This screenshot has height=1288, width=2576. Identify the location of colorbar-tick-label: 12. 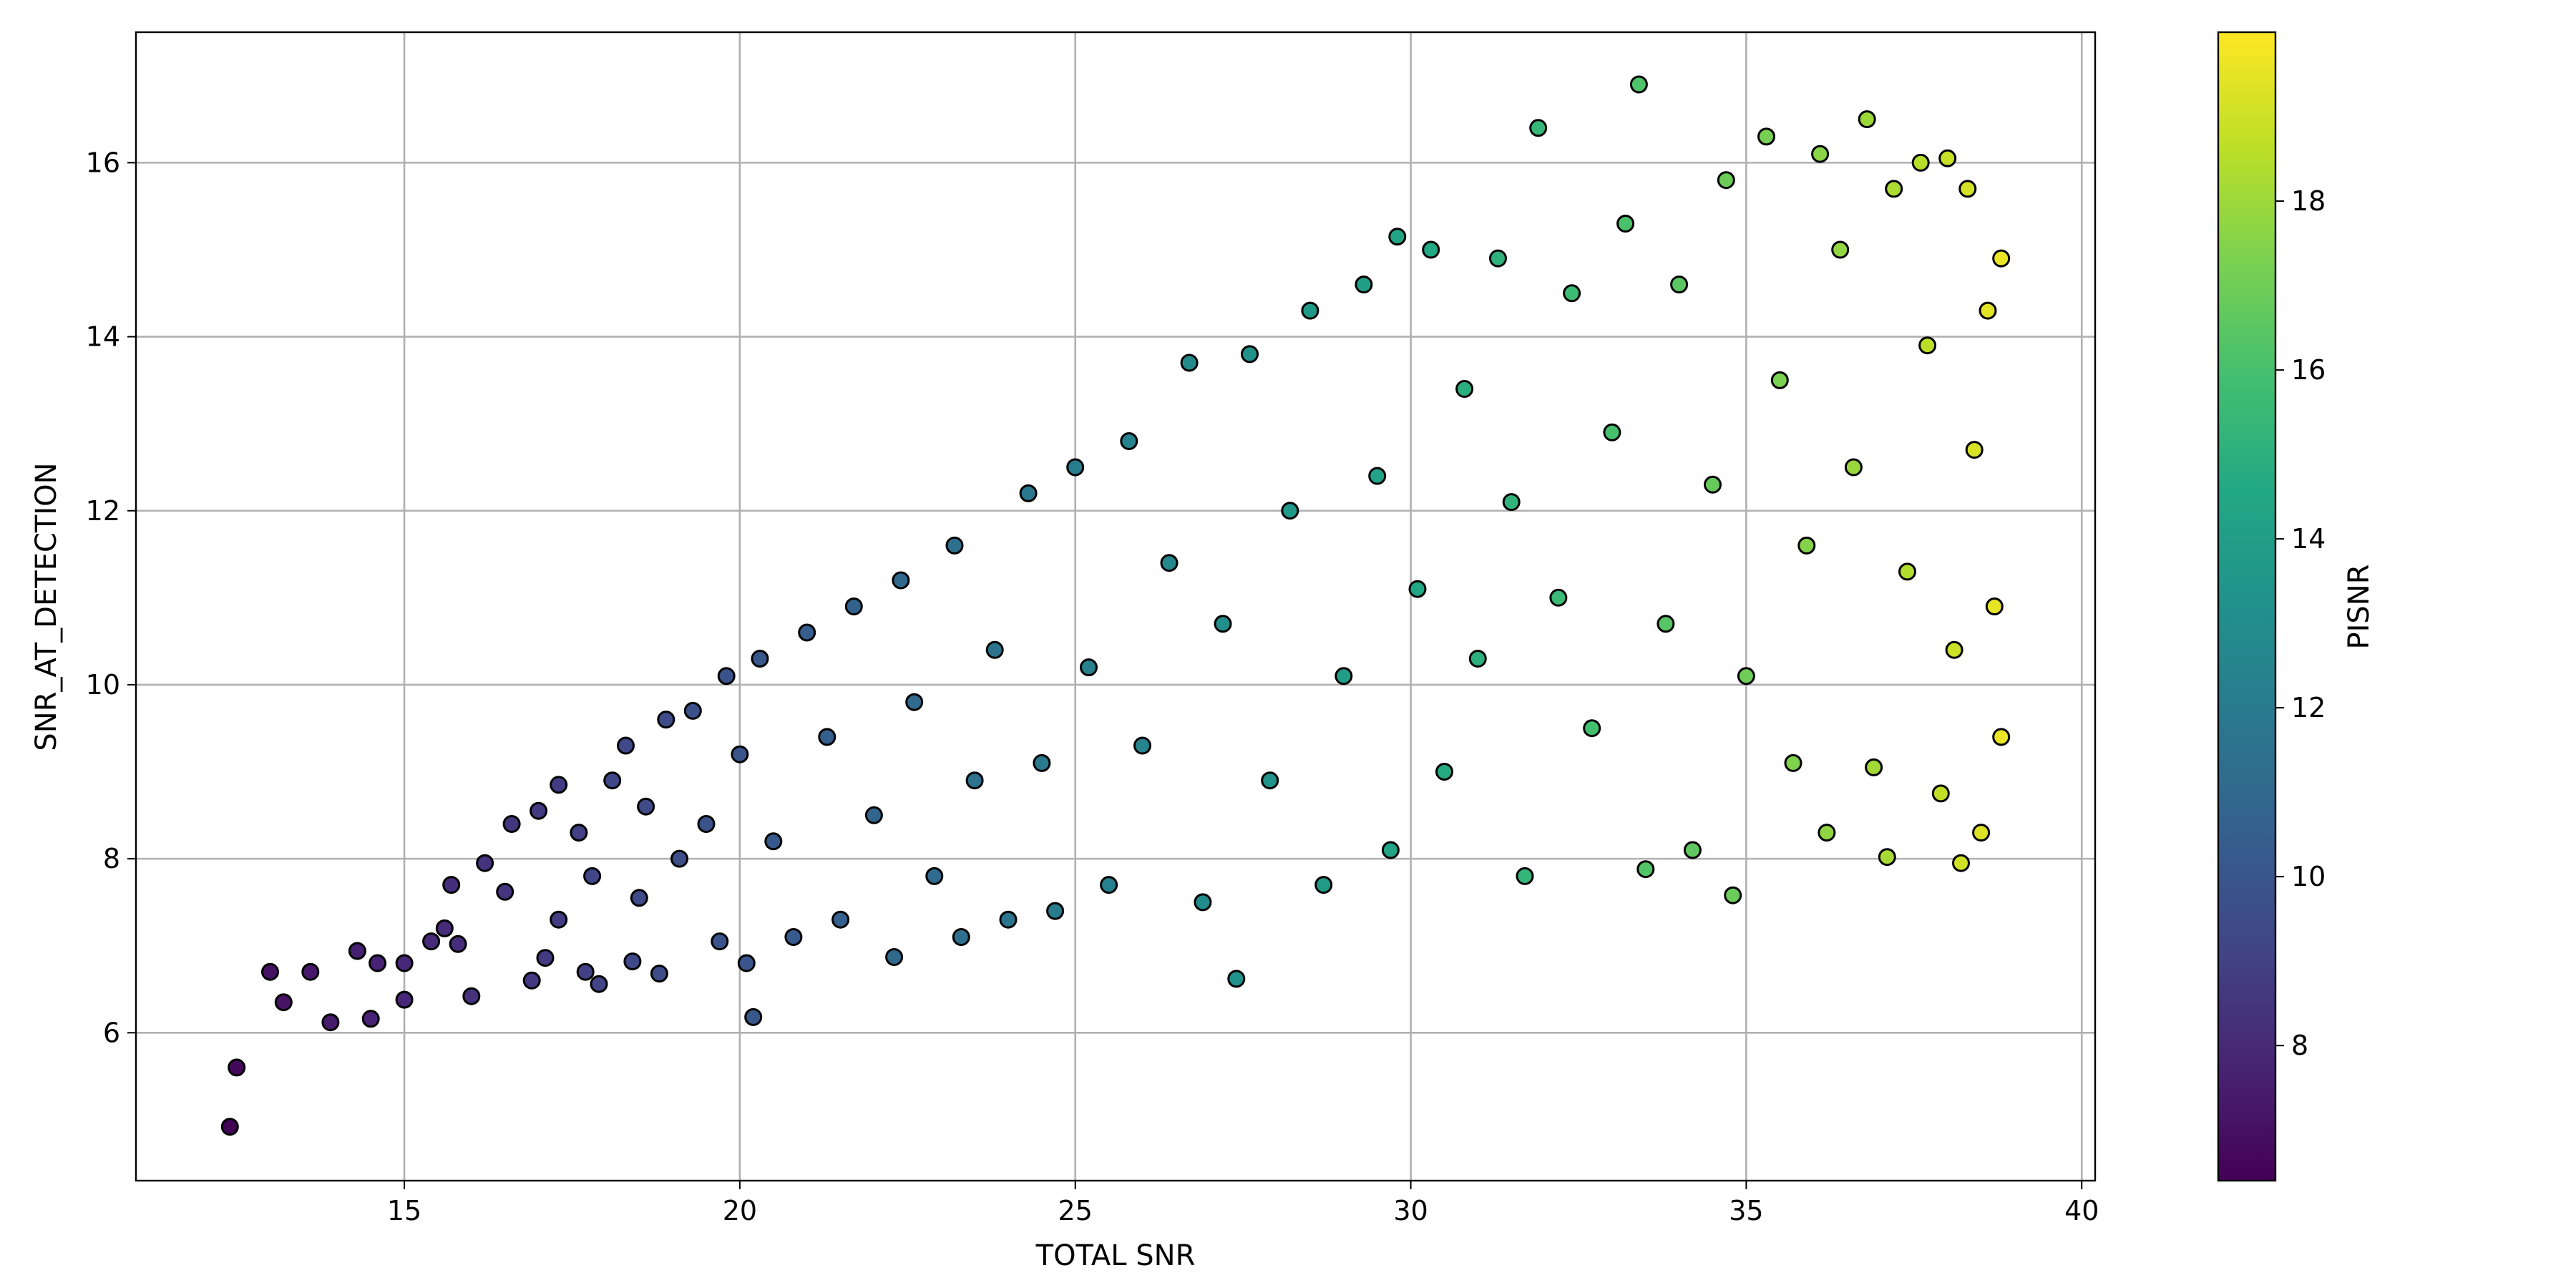
(2308, 707).